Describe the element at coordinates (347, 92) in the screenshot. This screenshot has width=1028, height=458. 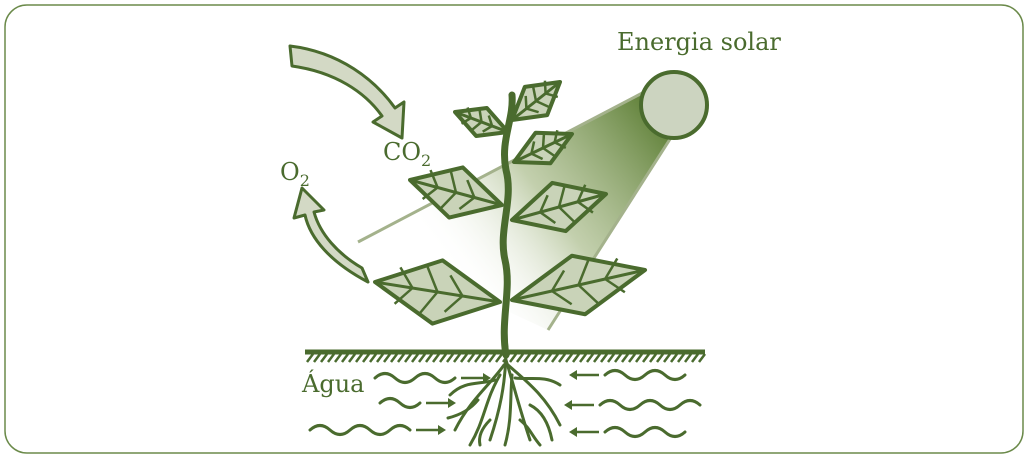
I see `co2-arrow` at that location.